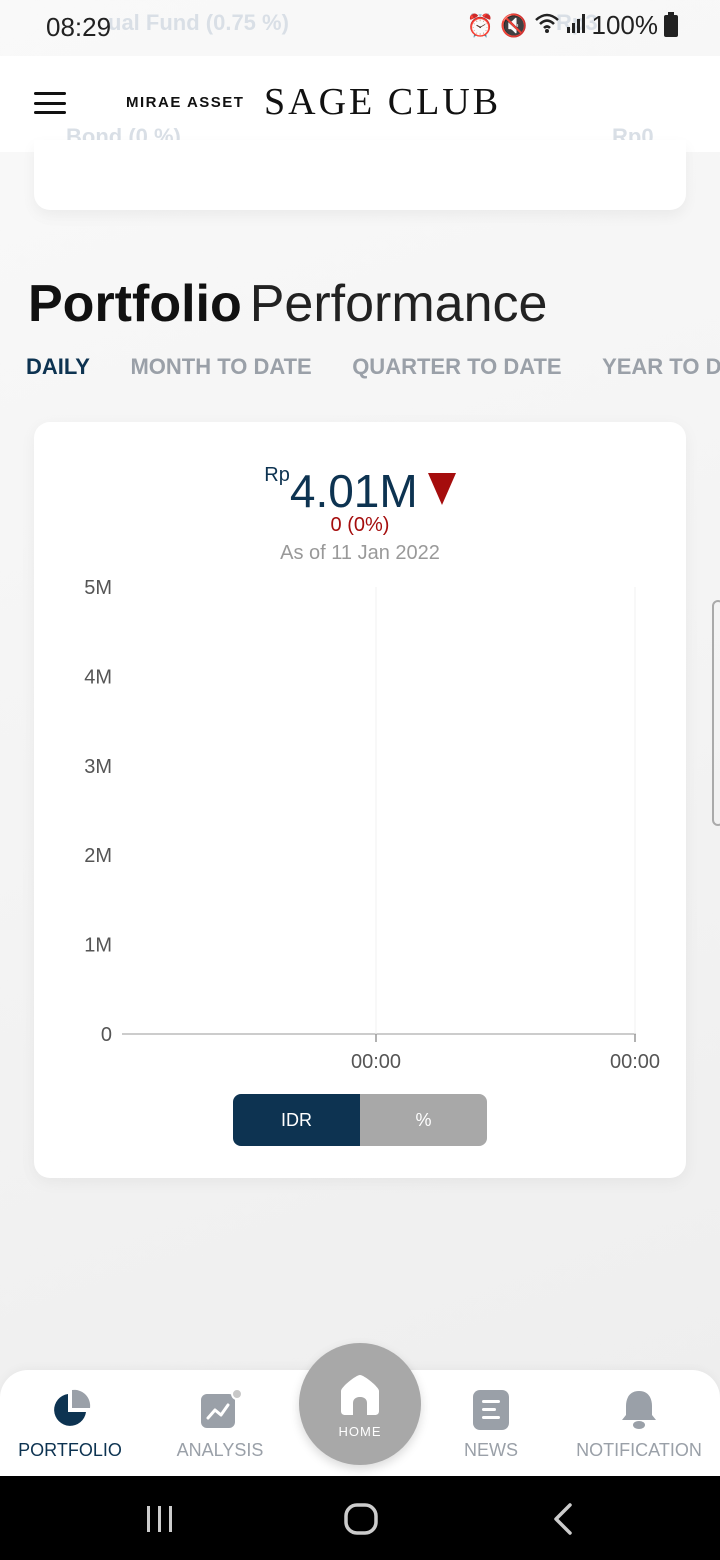 Image resolution: width=720 pixels, height=1560 pixels. What do you see at coordinates (639, 1410) in the screenshot?
I see `bell-icon` at bounding box center [639, 1410].